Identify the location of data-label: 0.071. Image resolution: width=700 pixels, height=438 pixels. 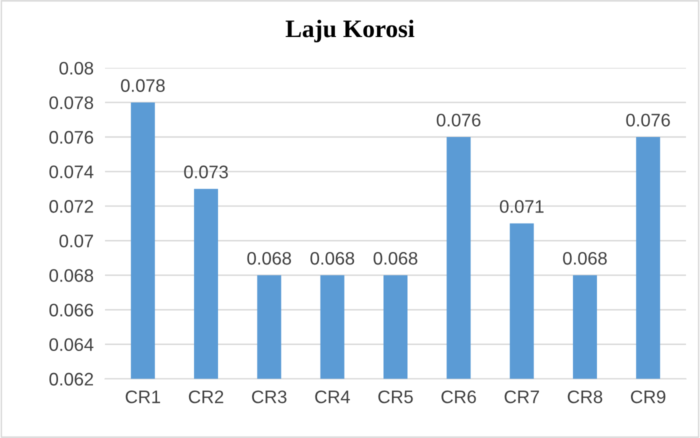
(522, 206).